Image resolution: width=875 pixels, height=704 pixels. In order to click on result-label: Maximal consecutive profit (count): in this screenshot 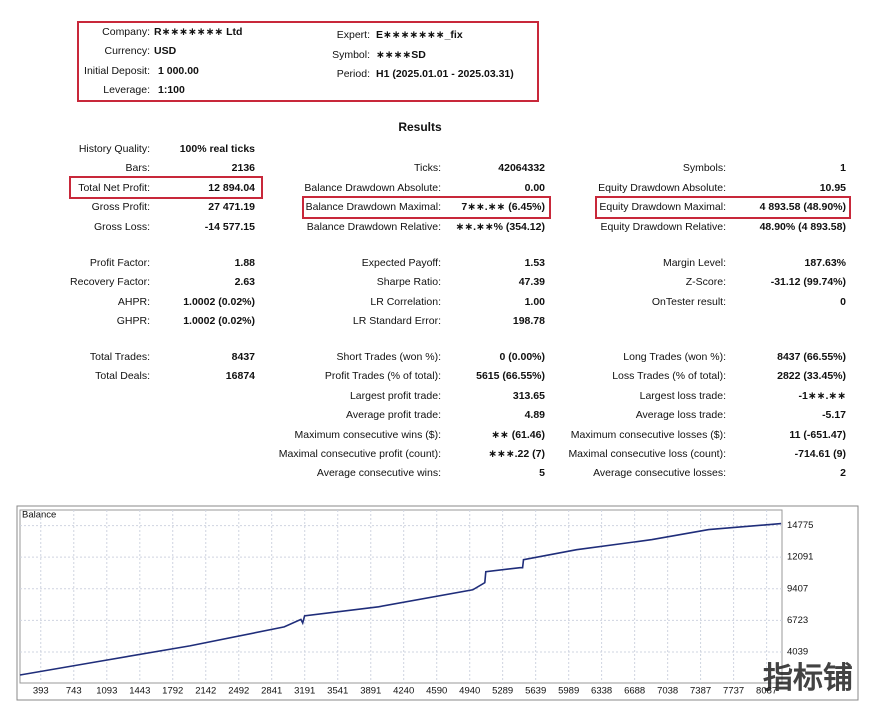, I will do `click(360, 454)`.